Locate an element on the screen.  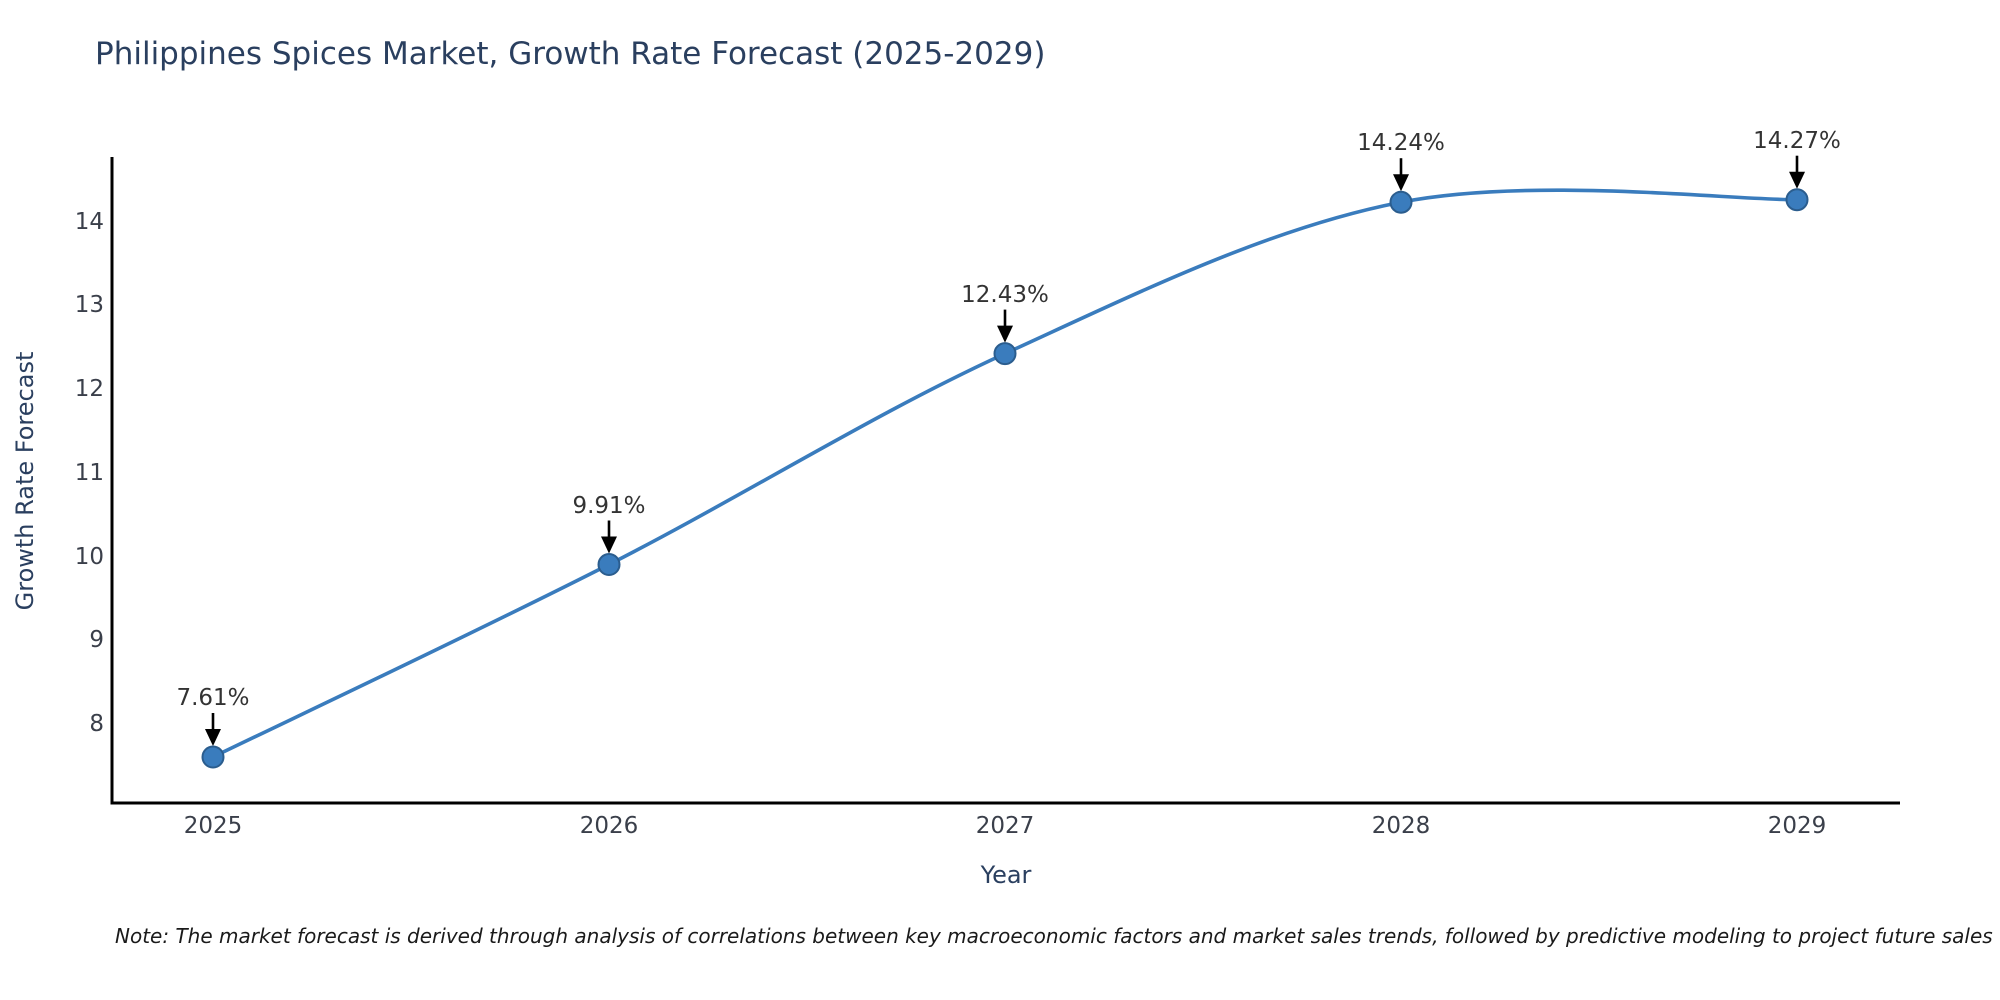
x-axis-title: Year is located at coordinates (1006, 875).